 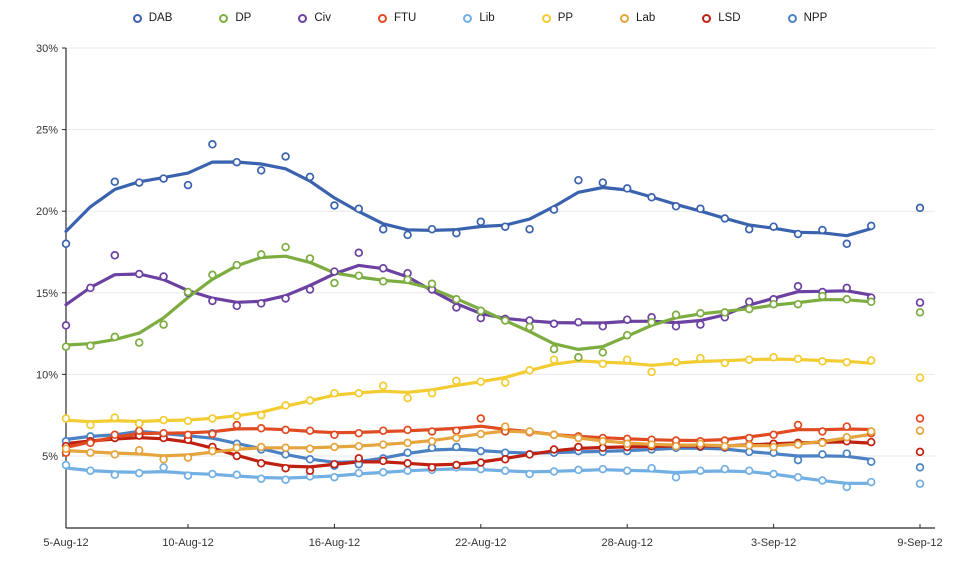 What do you see at coordinates (468, 390) in the screenshot?
I see `trend-line-pp` at bounding box center [468, 390].